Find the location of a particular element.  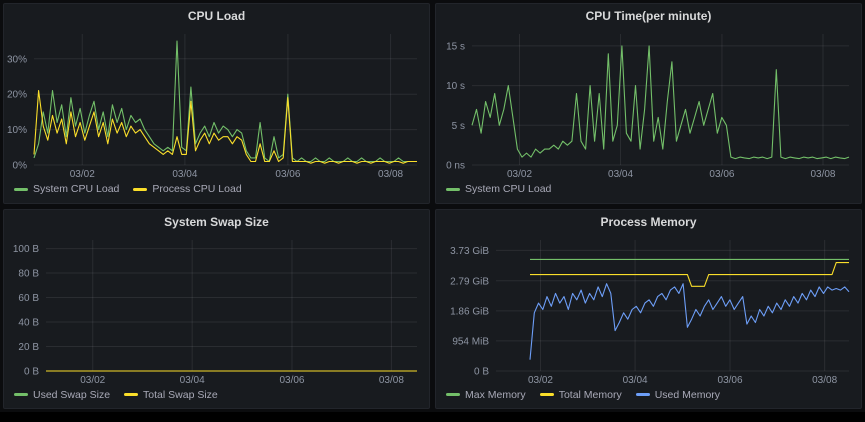

y-tick-label: 60 B is located at coordinates (28, 298).